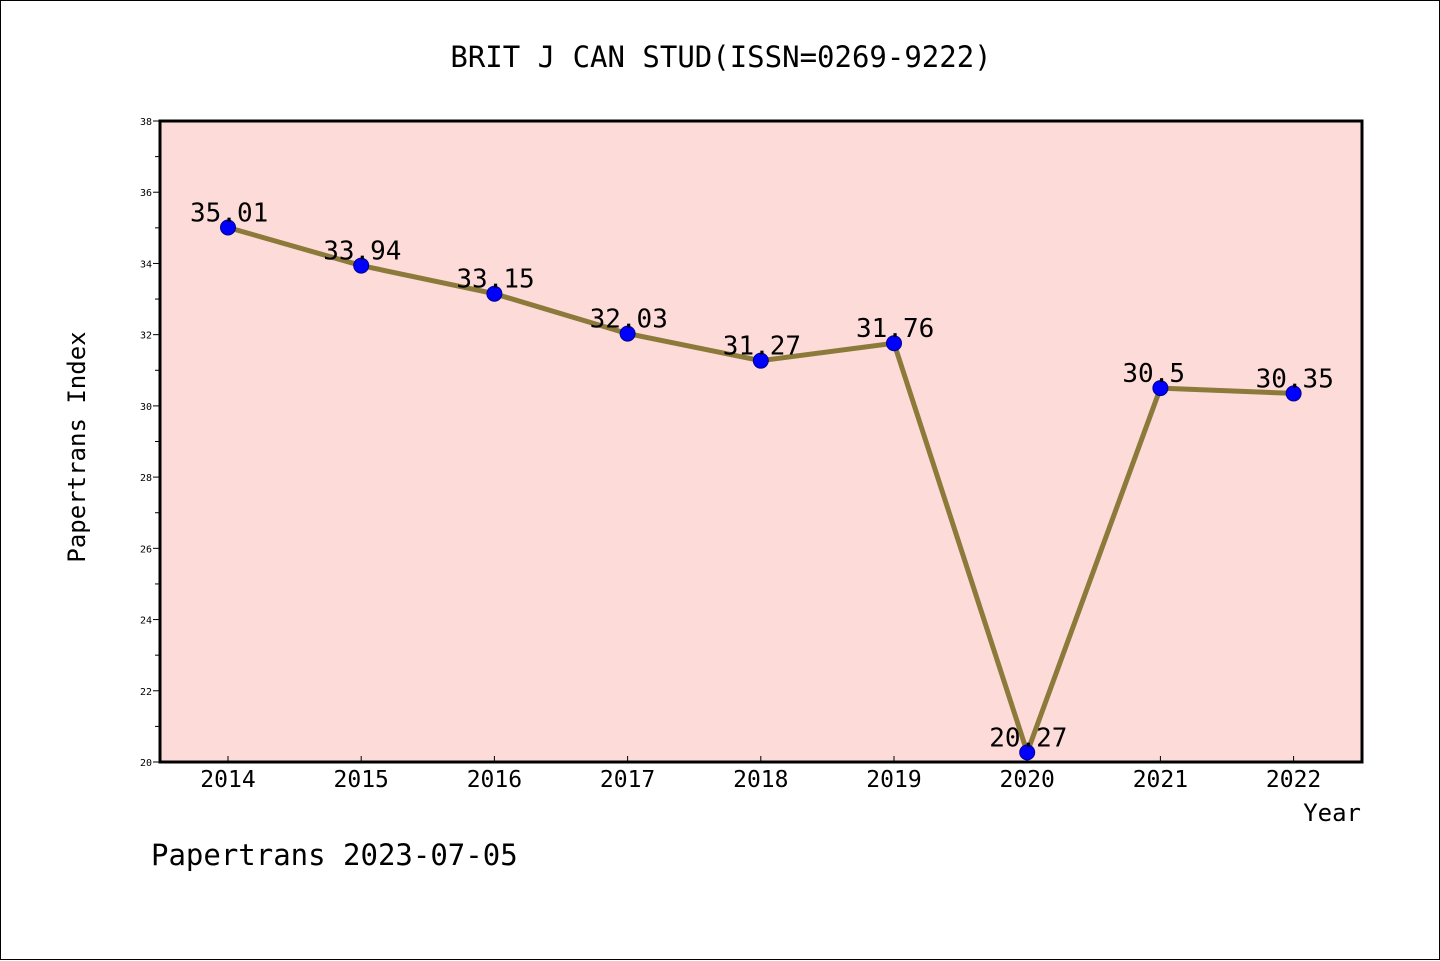 Image resolution: width=1440 pixels, height=961 pixels. I want to click on x-axis: 2014 2015 2016 2017 2018 2019 2020 2021 2022, so click(760, 774).